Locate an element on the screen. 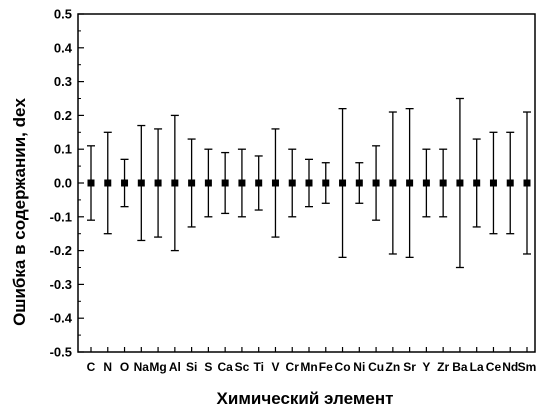 This screenshot has width=538, height=412. error-bar-Ce is located at coordinates (493, 183).